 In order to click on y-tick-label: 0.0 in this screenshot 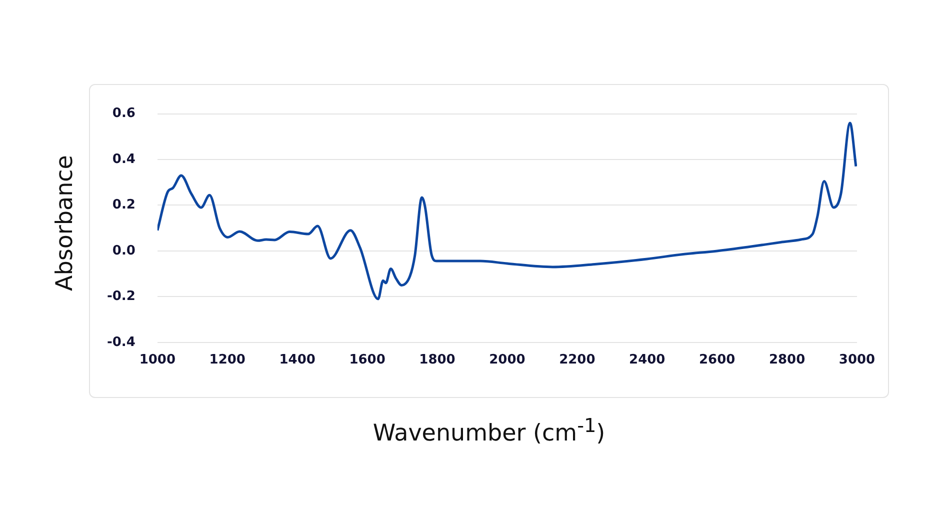, I will do `click(124, 250)`.